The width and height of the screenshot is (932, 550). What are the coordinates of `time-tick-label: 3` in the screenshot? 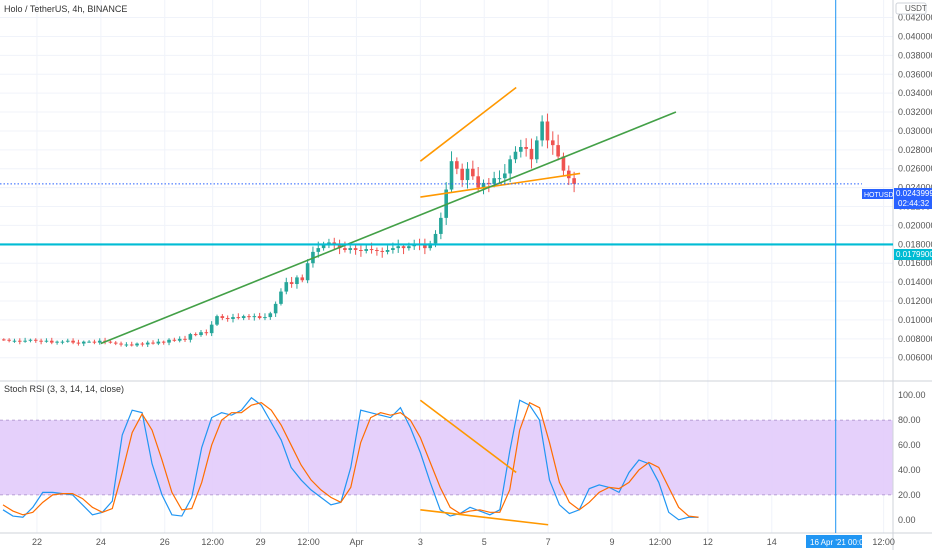 It's located at (420, 542).